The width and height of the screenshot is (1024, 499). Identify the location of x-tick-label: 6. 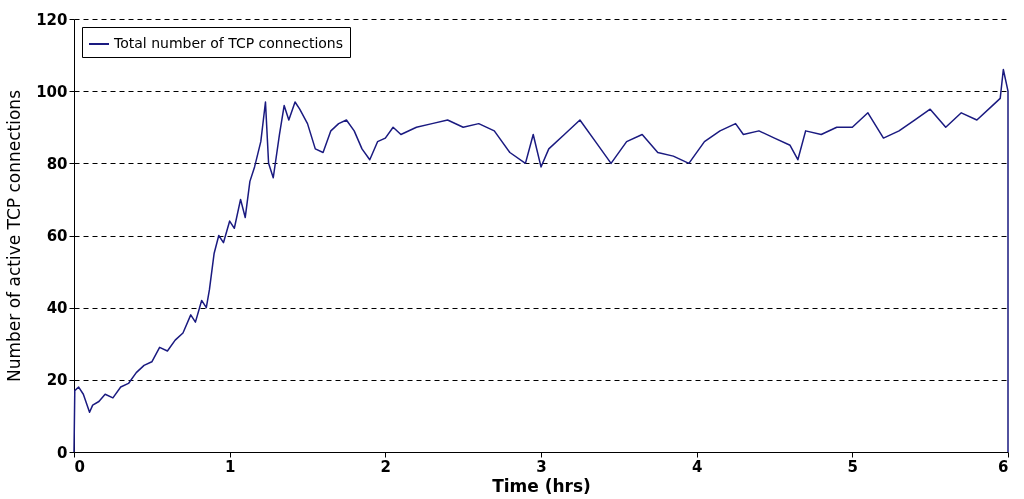
(1003, 466).